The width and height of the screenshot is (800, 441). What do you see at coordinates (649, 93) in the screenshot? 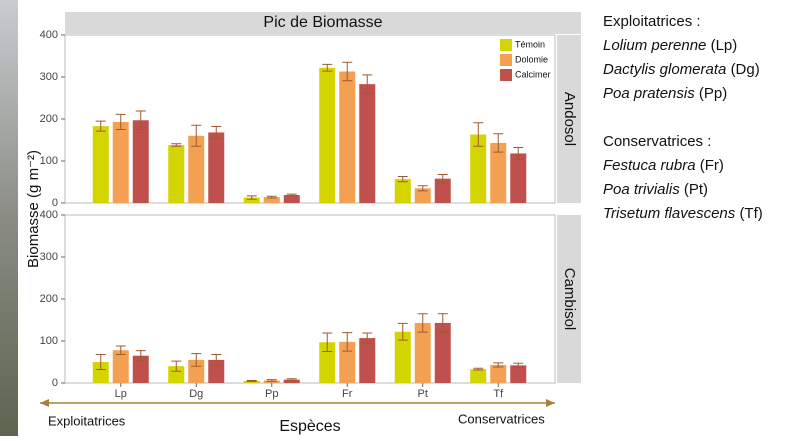
I see `species-name: Poa pratensis` at bounding box center [649, 93].